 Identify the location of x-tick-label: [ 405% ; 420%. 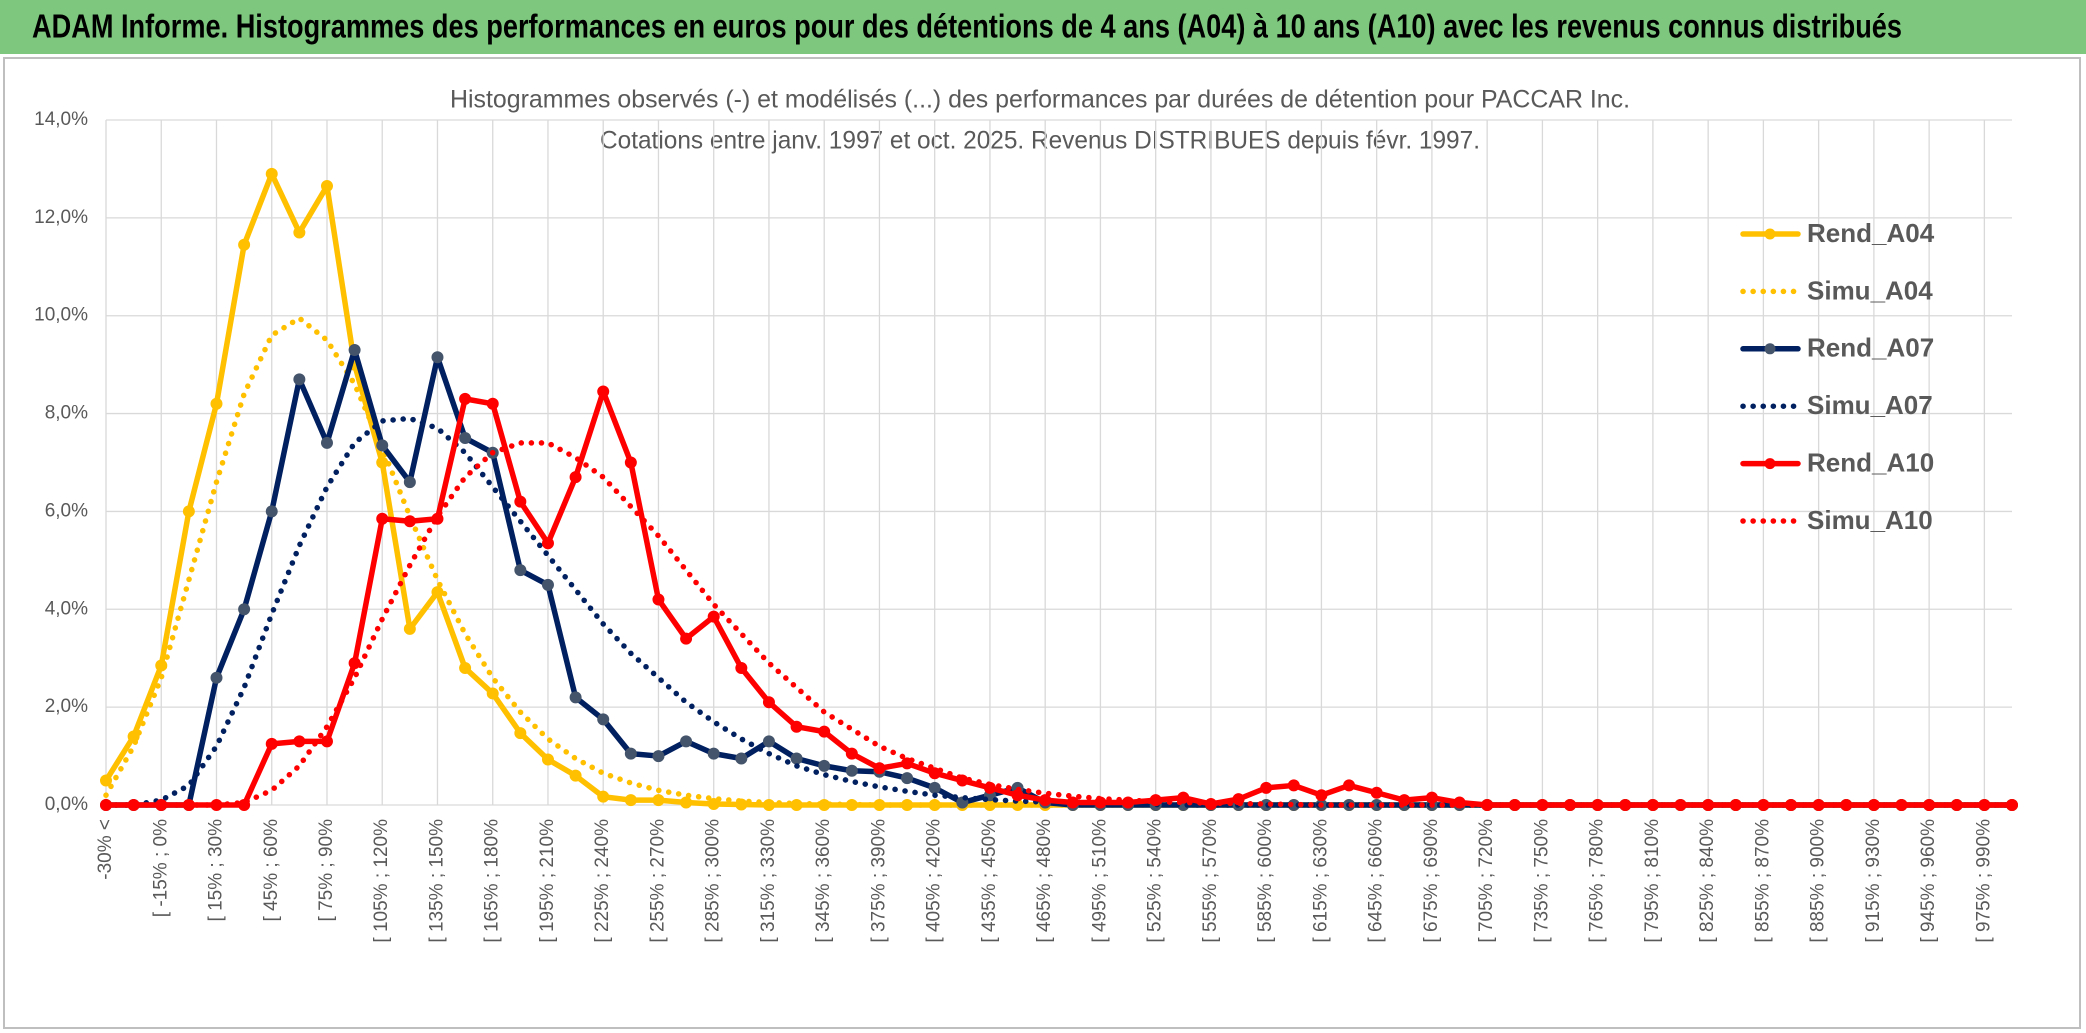
(934, 881).